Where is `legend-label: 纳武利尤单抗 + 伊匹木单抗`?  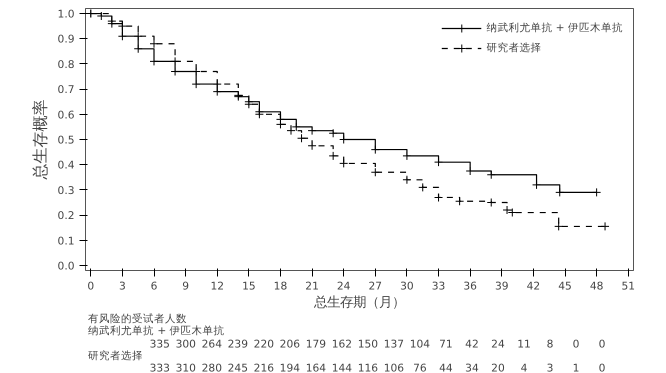
legend-label: 纳武利尤单抗 + 伊匹木单抗 is located at coordinates (554, 28).